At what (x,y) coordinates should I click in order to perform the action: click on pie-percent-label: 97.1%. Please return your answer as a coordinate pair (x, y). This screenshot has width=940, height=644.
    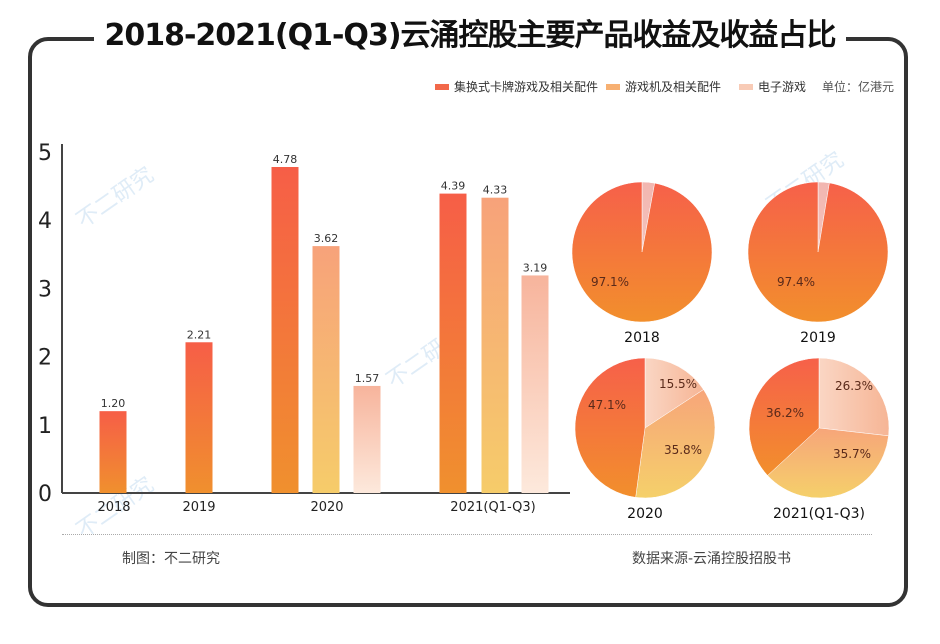
    Looking at the image, I should click on (610, 282).